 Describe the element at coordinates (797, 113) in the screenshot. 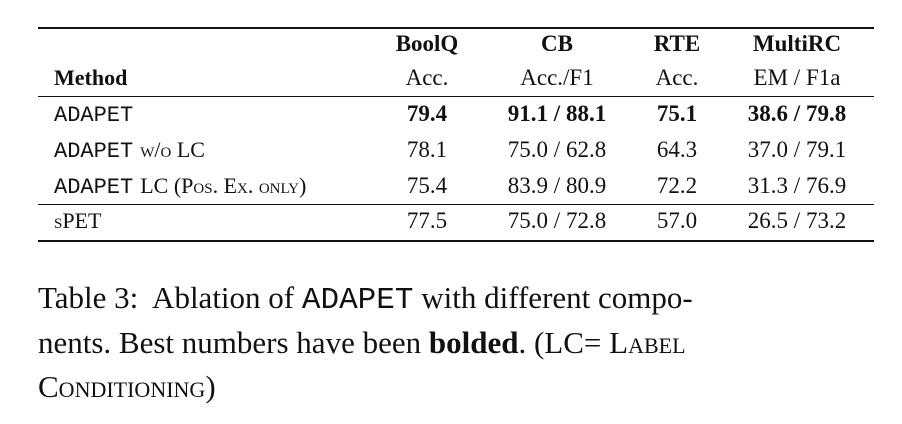

I see `value-cell: 38.6 / 79.8` at that location.